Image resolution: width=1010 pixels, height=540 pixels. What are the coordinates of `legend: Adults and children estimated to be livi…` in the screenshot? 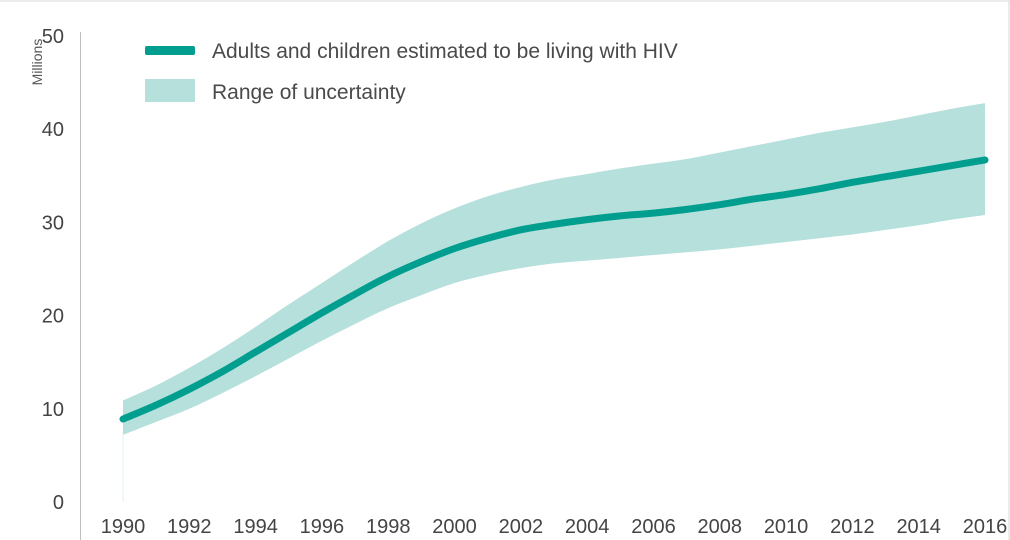 It's located at (411, 72).